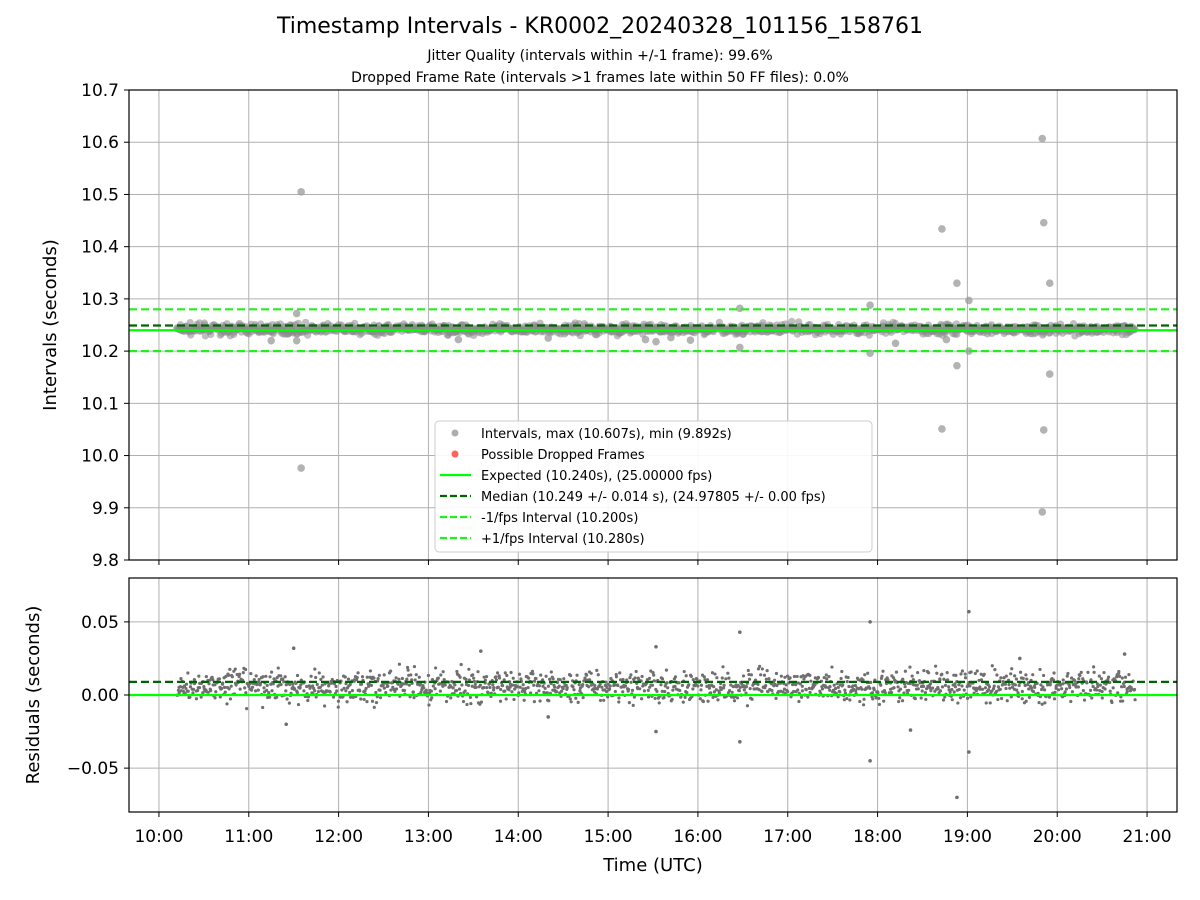 The width and height of the screenshot is (1200, 900). I want to click on legend-box, so click(653, 486).